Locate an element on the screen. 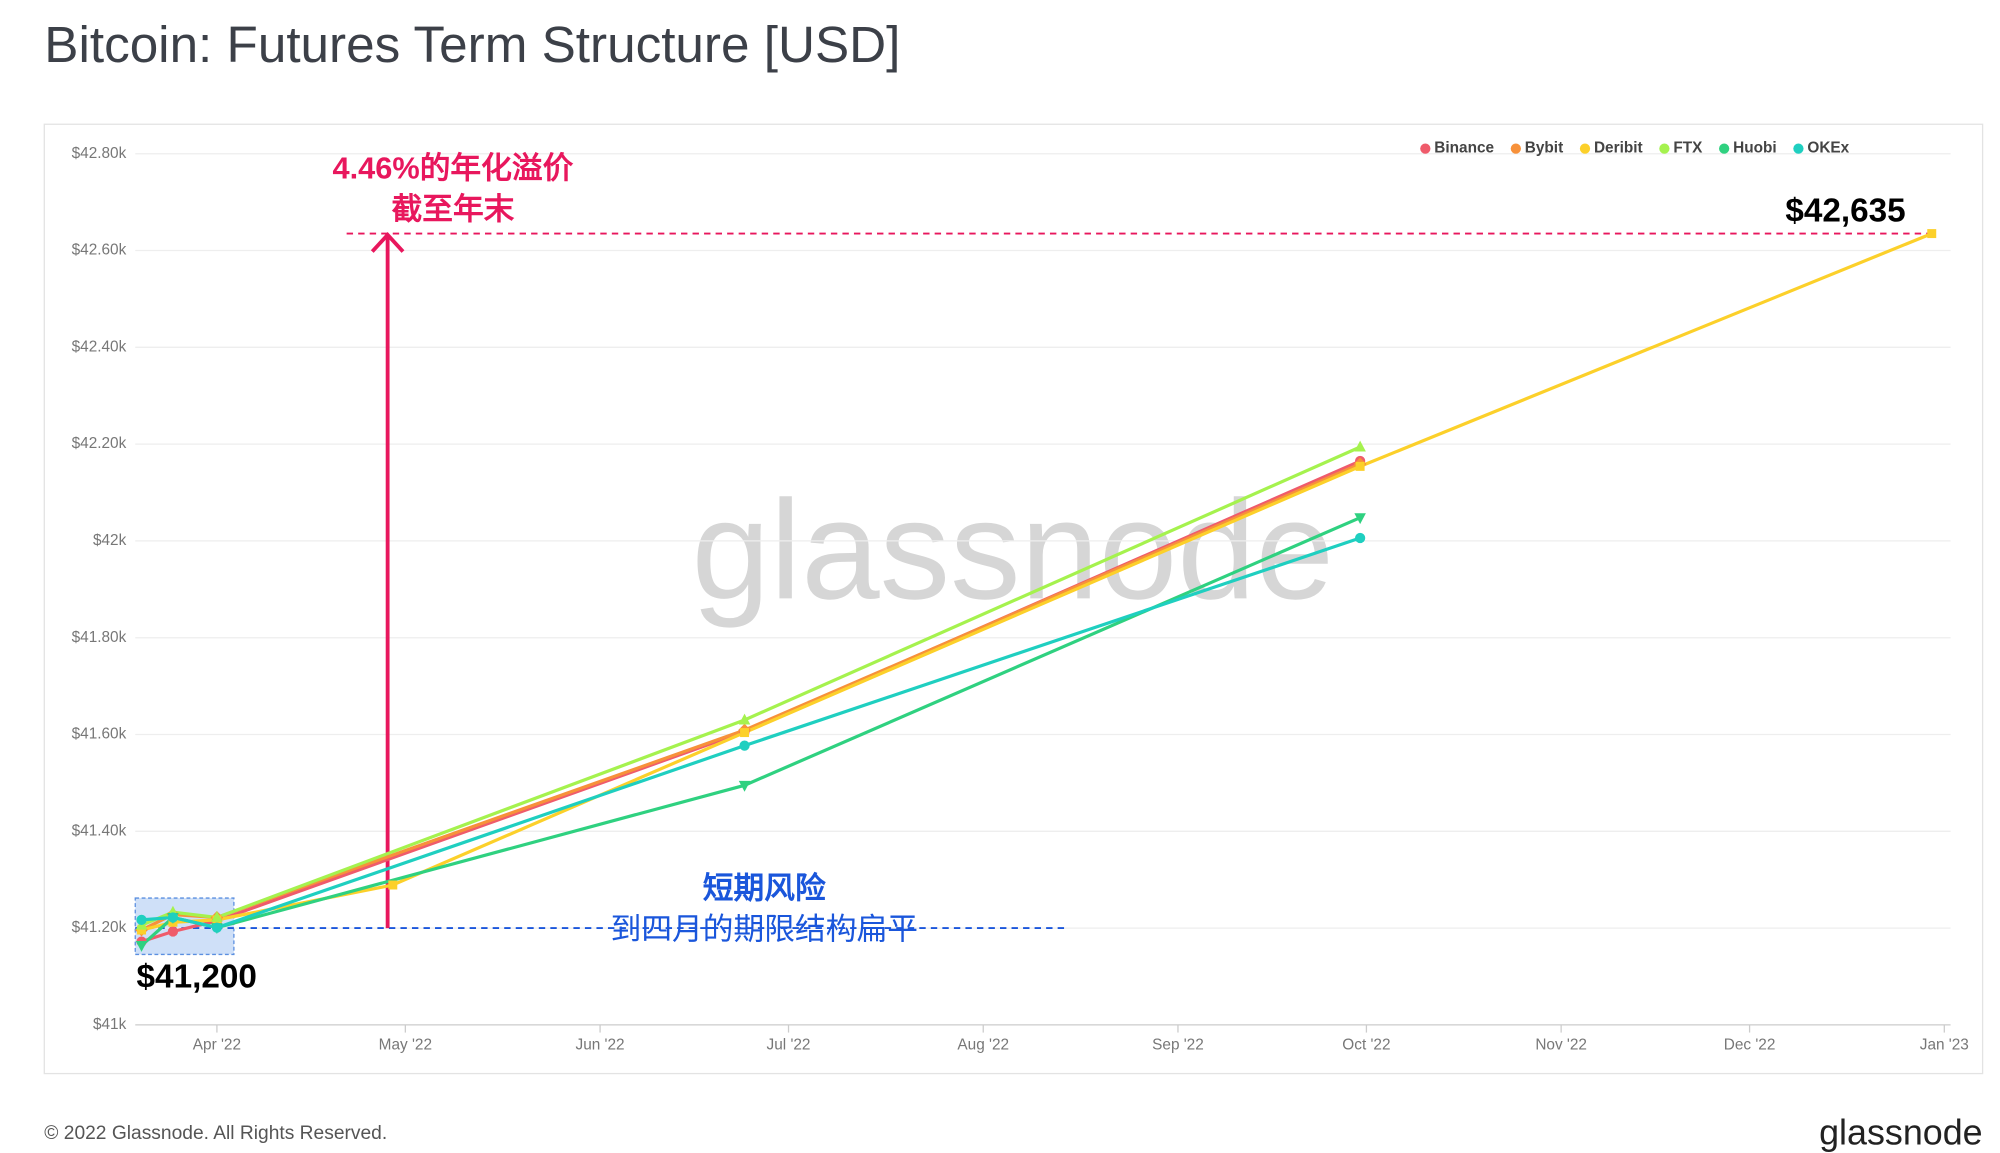  y-tick-label: $41.80k is located at coordinates (99, 637).